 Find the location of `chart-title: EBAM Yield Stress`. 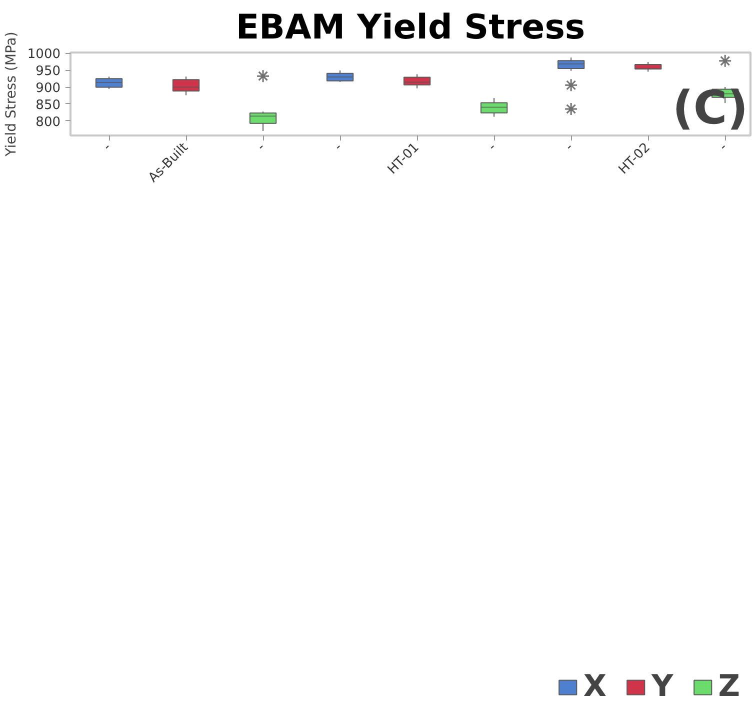

chart-title: EBAM Yield Stress is located at coordinates (411, 28).